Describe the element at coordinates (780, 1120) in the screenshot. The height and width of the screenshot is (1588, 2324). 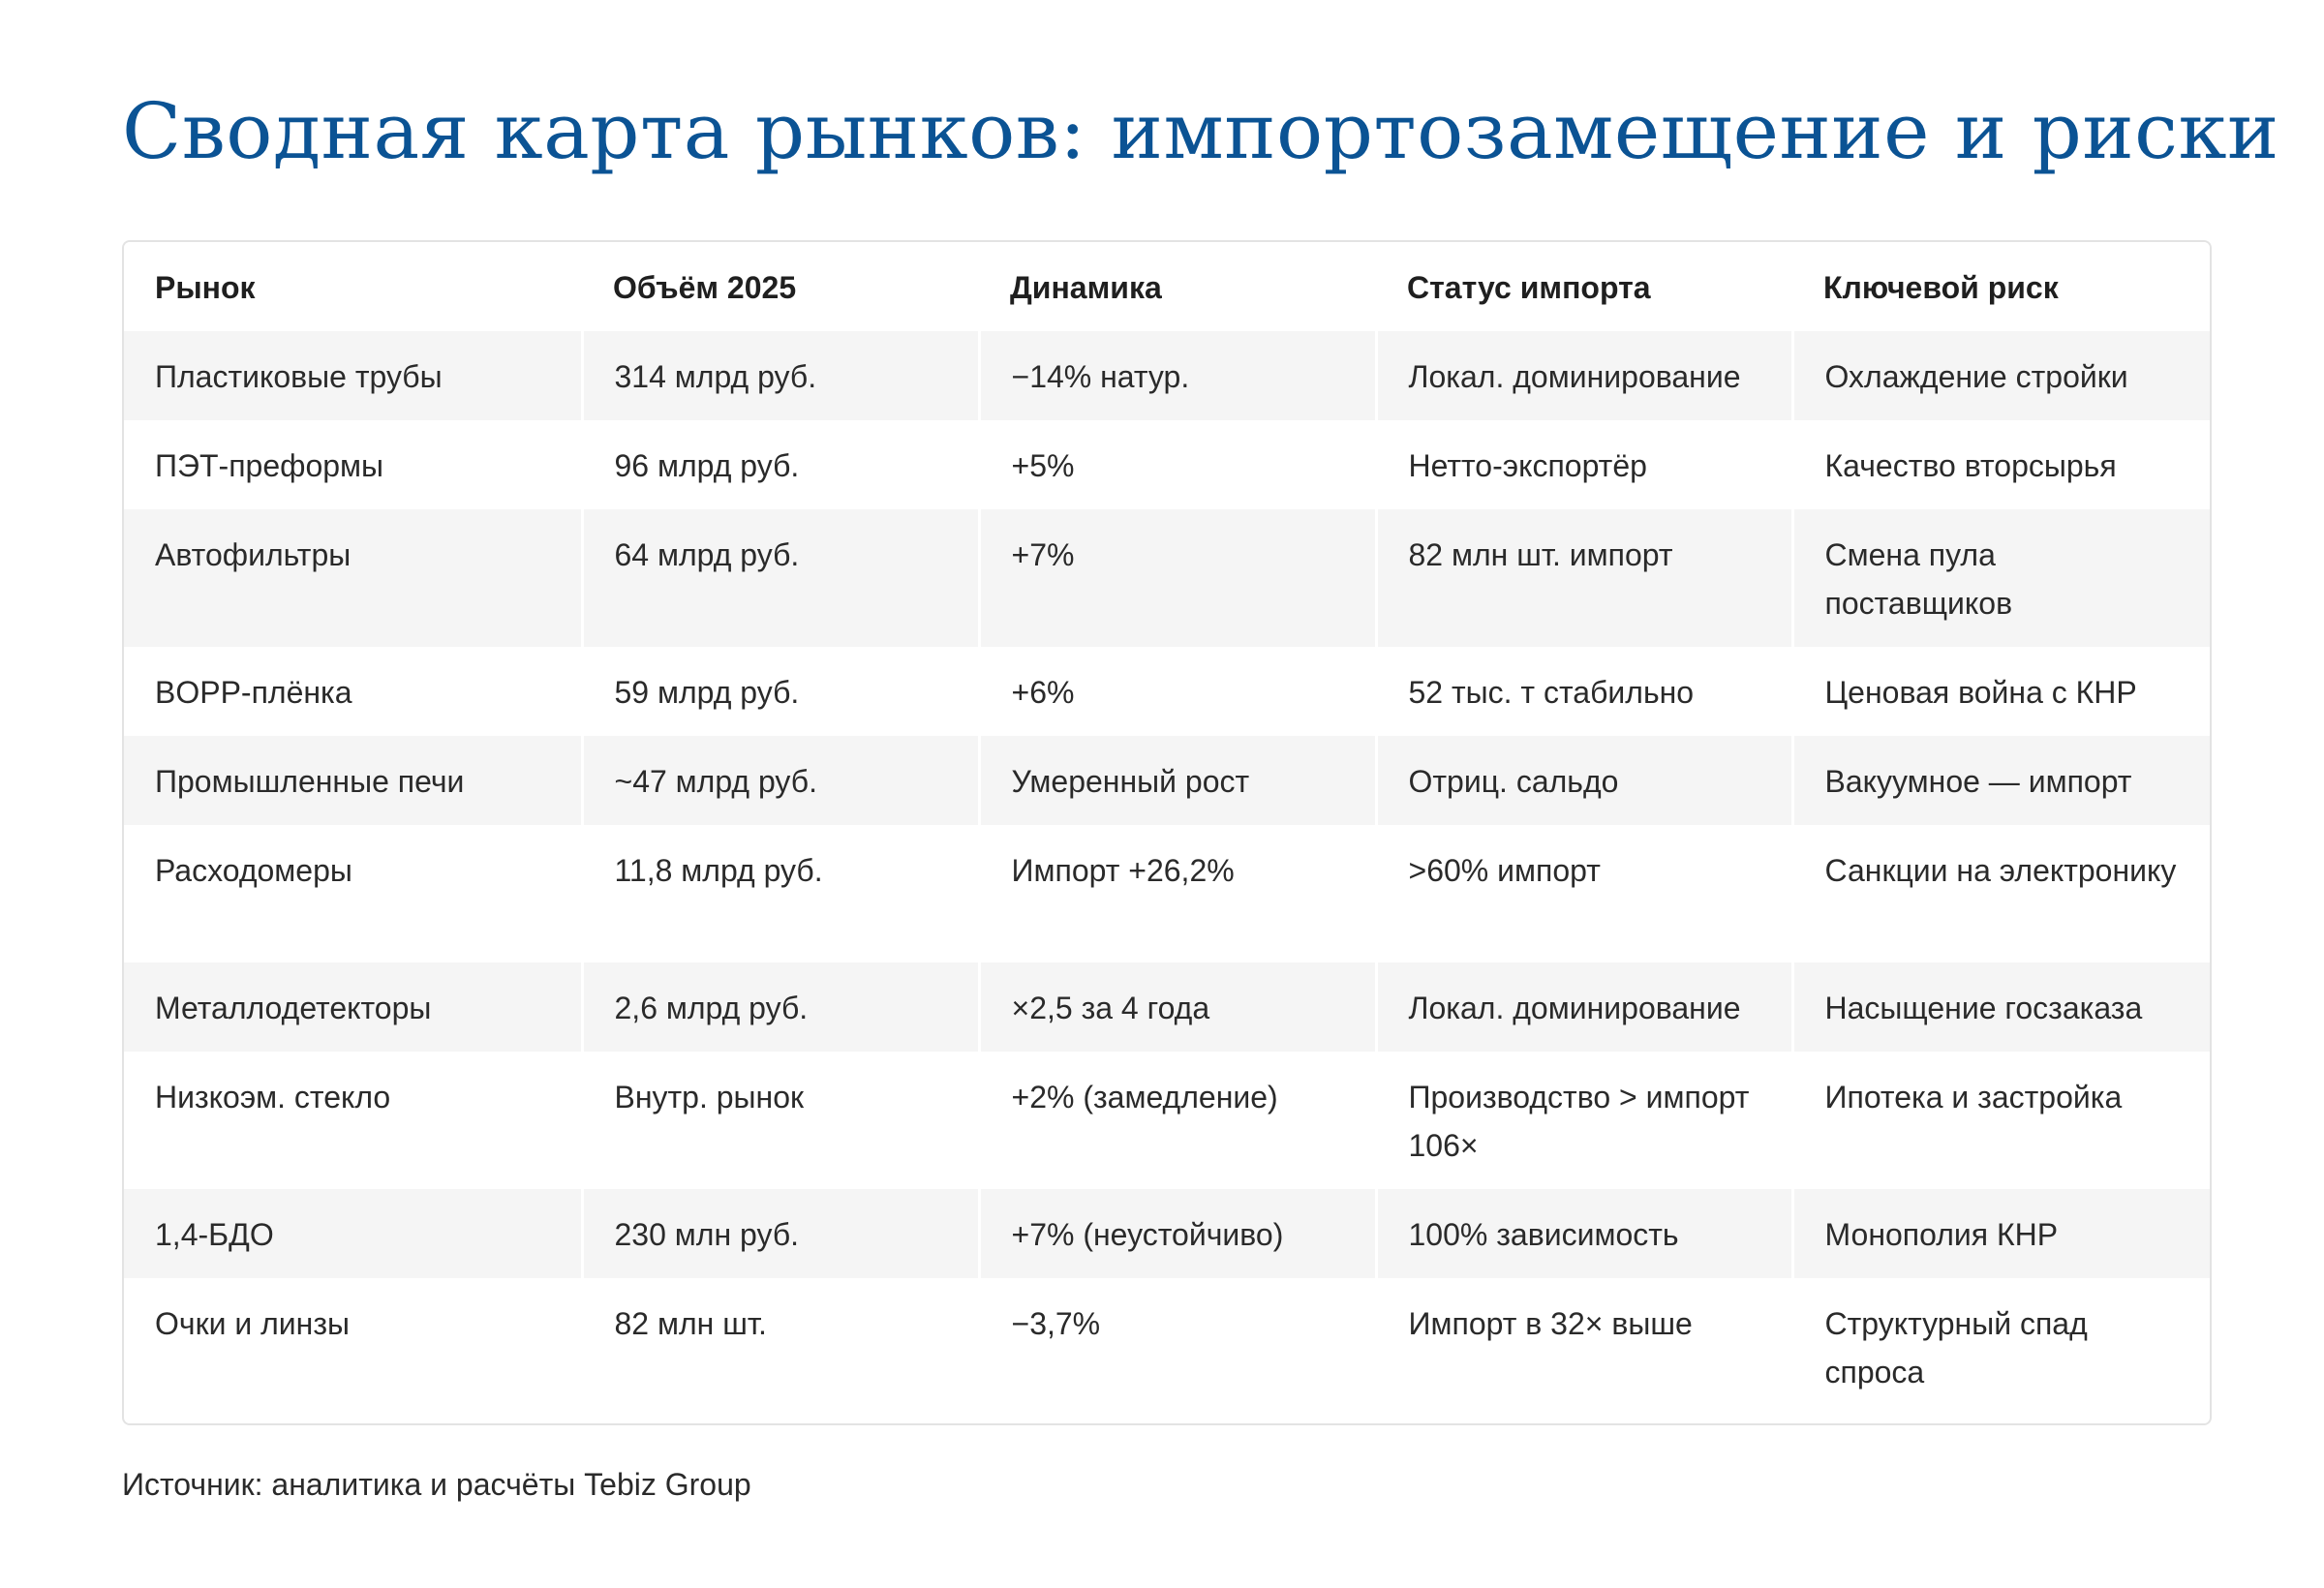
I see `cell-volume: Внутр. рынок` at that location.